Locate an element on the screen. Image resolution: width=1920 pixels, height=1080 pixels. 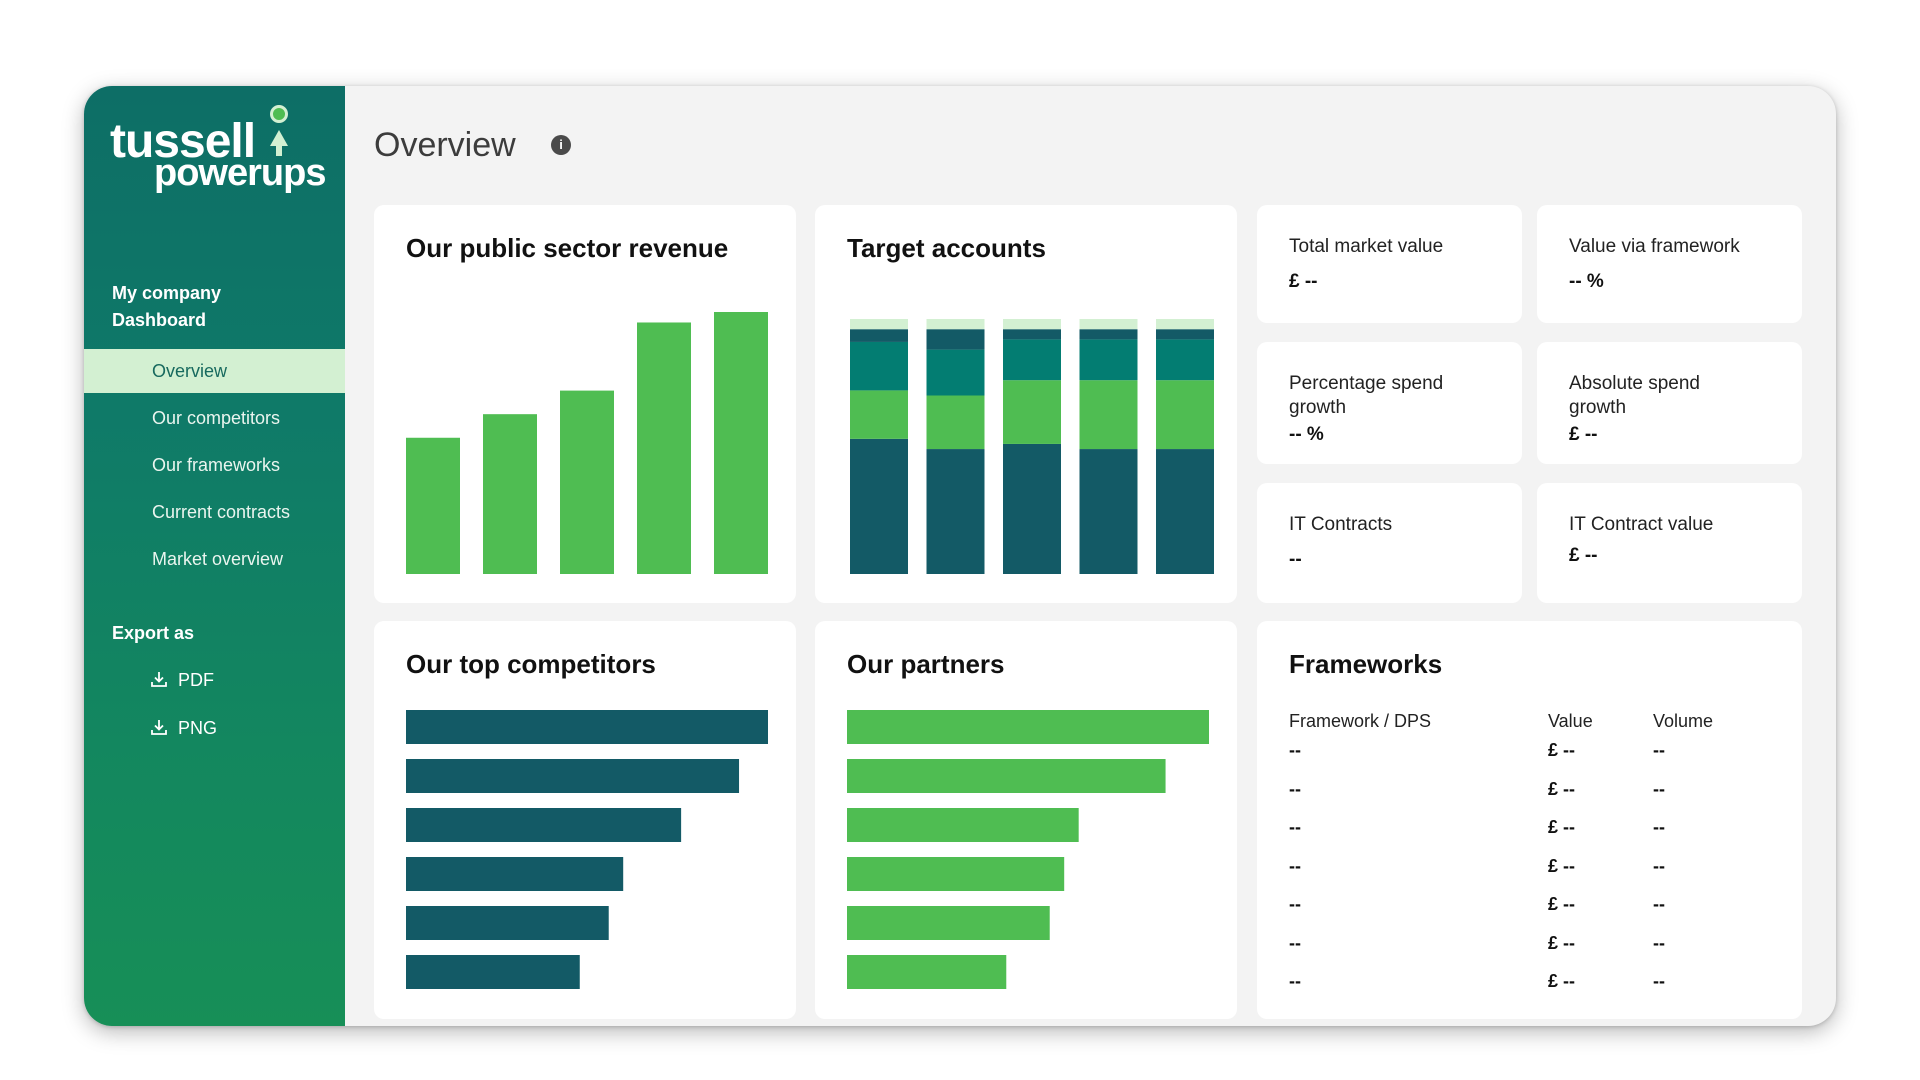
top-competitors-card: Our top competitors is located at coordinates (585, 820).